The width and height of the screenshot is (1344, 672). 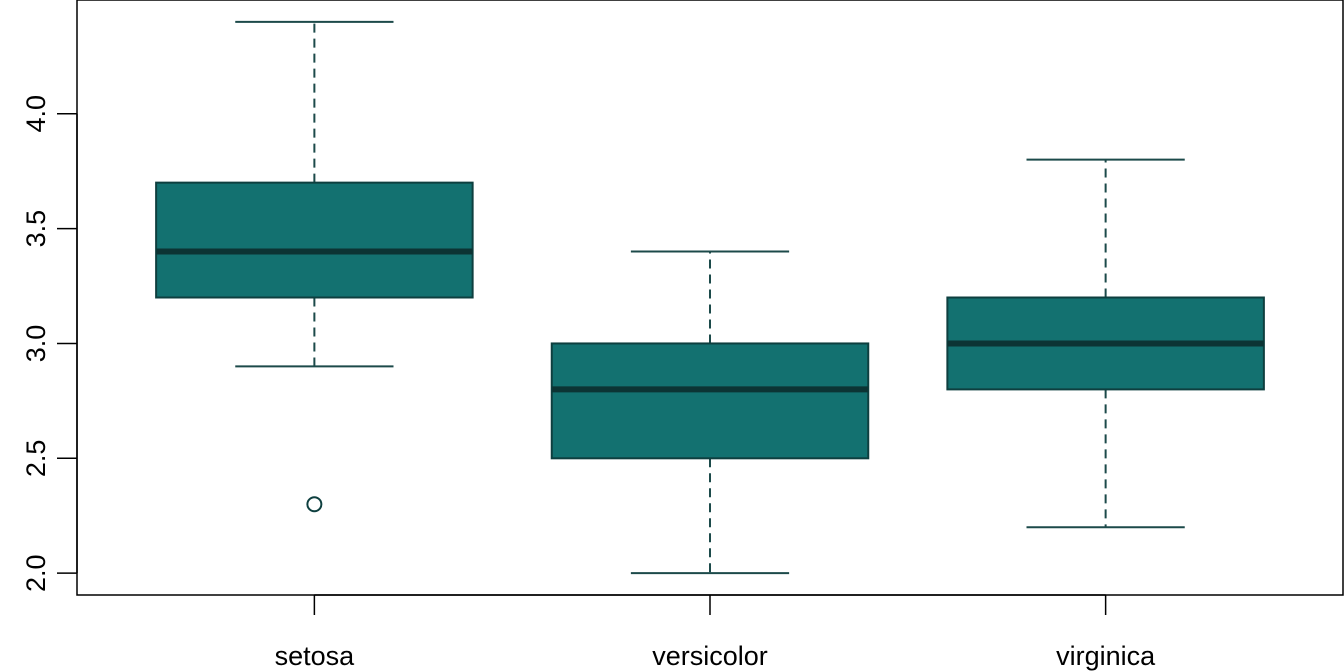 What do you see at coordinates (710, 656) in the screenshot?
I see `x-tick-label: versicolor` at bounding box center [710, 656].